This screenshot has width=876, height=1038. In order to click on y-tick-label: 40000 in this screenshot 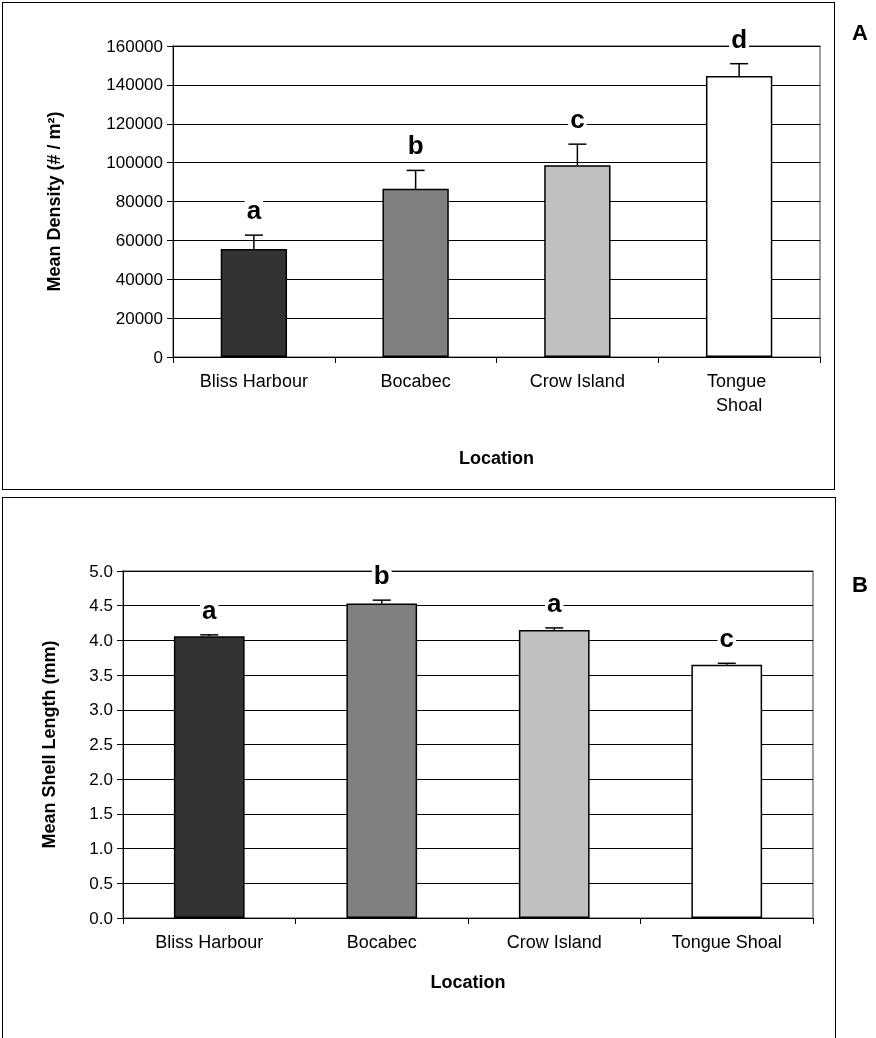, I will do `click(139, 279)`.